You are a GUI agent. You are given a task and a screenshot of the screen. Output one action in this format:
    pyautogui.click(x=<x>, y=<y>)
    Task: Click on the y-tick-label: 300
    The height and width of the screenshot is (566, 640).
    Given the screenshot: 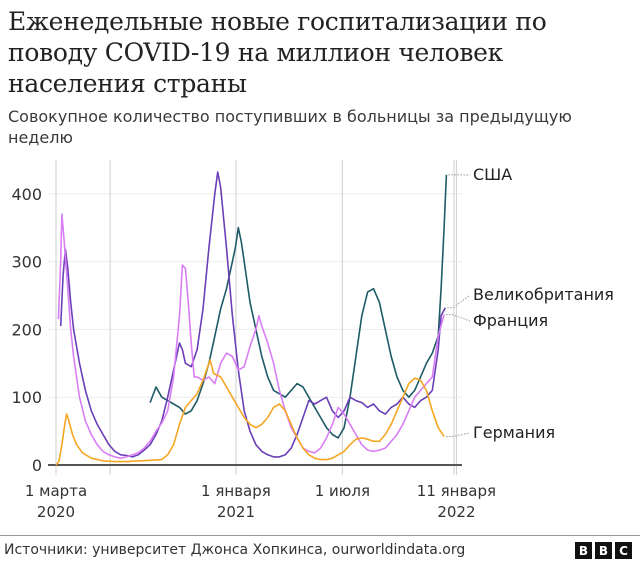 What is the action you would take?
    pyautogui.click(x=26, y=262)
    